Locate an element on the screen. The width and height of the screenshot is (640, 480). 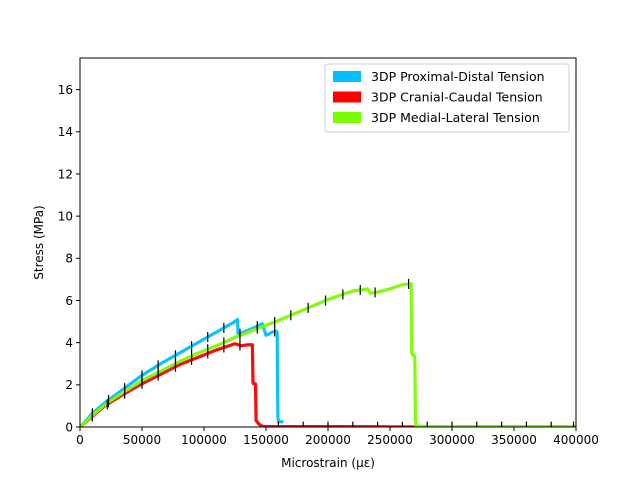
x-tick-label-1: 50000 is located at coordinates (142, 440).